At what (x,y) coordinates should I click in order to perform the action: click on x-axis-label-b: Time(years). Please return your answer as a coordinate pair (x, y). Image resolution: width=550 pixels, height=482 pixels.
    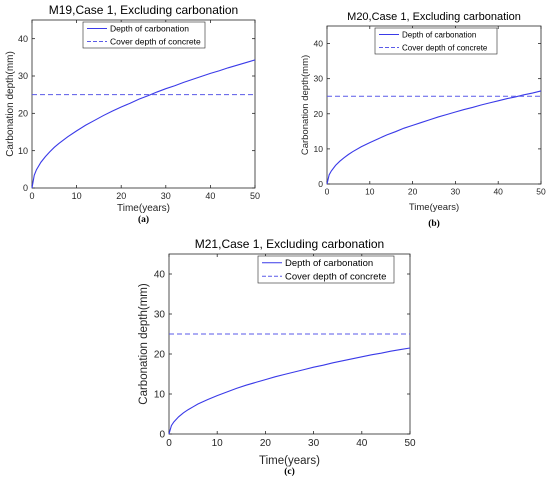
    Looking at the image, I should click on (434, 207).